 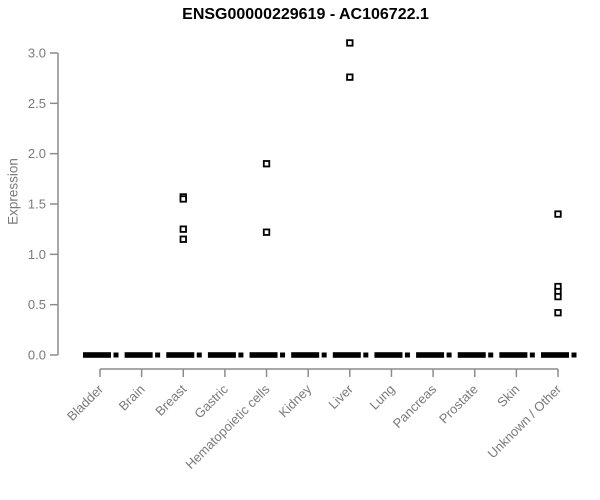 I want to click on y-tick-label: 2.0, so click(x=37, y=153).